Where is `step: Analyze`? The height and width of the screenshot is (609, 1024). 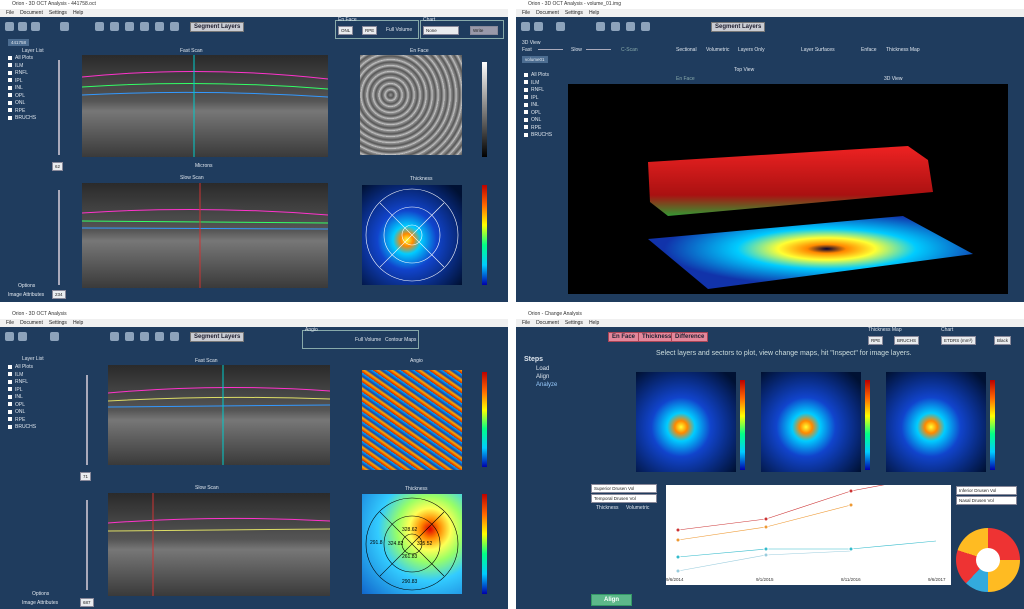
step: Analyze is located at coordinates (547, 385).